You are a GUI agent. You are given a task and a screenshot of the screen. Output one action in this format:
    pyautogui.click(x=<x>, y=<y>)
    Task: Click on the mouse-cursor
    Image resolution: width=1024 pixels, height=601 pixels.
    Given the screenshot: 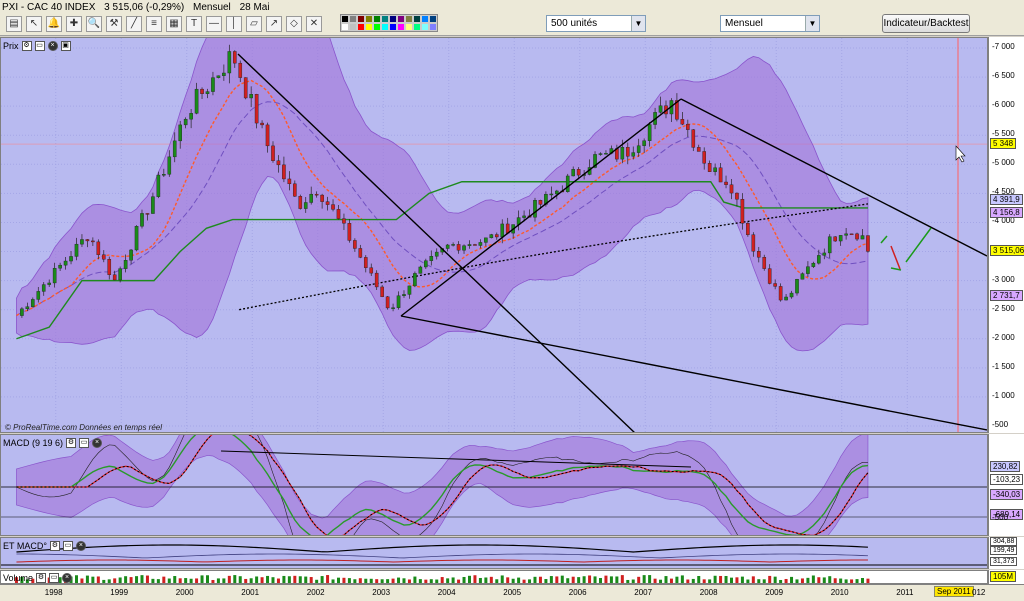 What is the action you would take?
    pyautogui.click(x=960, y=154)
    